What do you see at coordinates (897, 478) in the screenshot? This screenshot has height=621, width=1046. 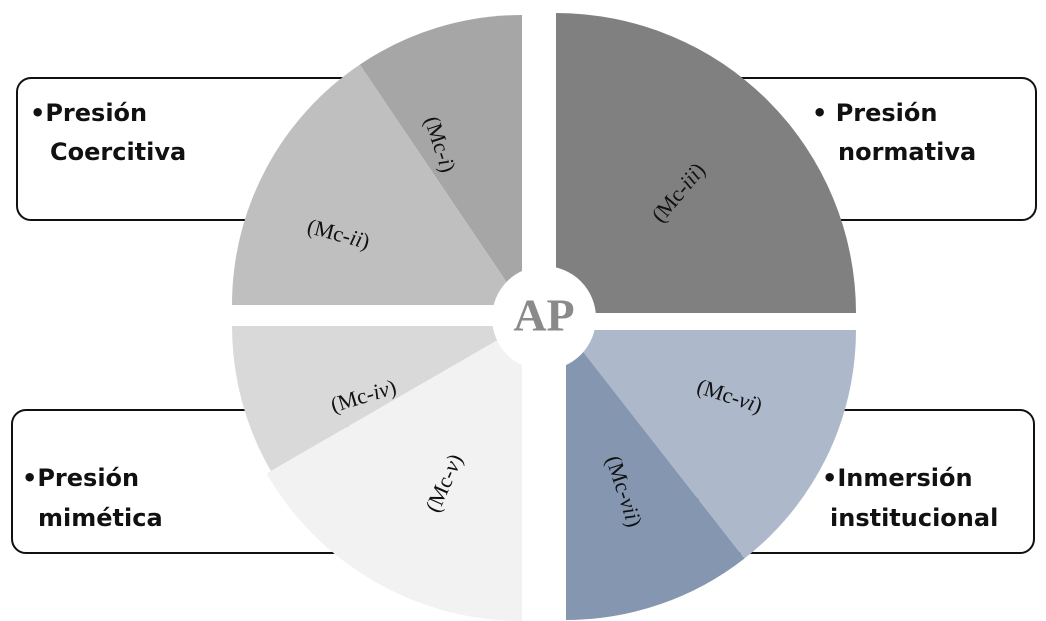 I see `box-inmersion-line-1: •Inmersión` at bounding box center [897, 478].